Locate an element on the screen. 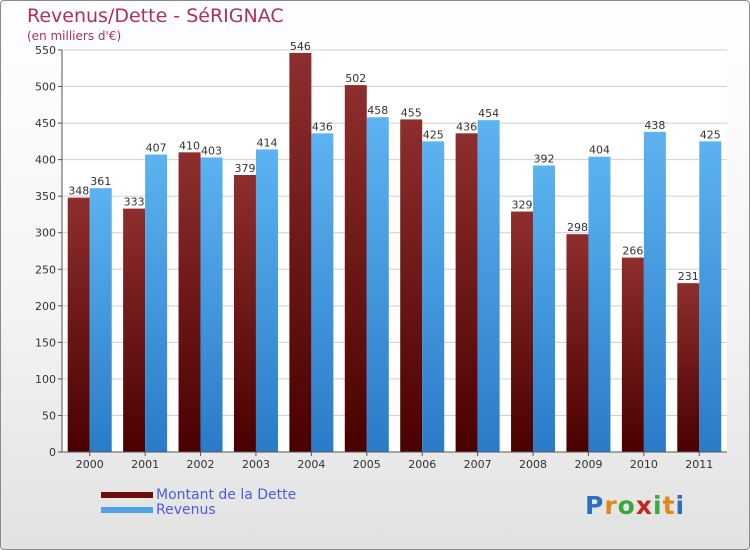 This screenshot has height=550, width=750. data-label: 546 is located at coordinates (300, 46).